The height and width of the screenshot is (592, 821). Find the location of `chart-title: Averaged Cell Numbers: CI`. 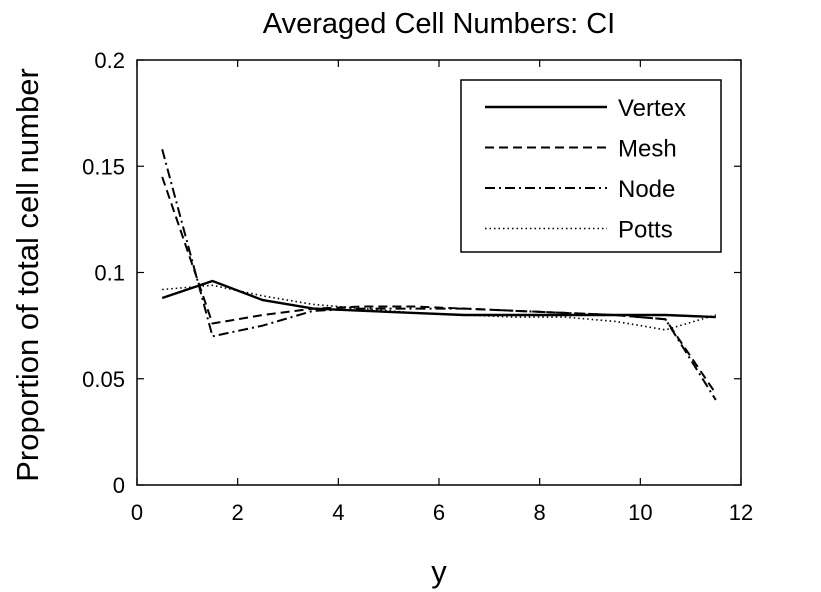

chart-title: Averaged Cell Numbers: CI is located at coordinates (439, 24).